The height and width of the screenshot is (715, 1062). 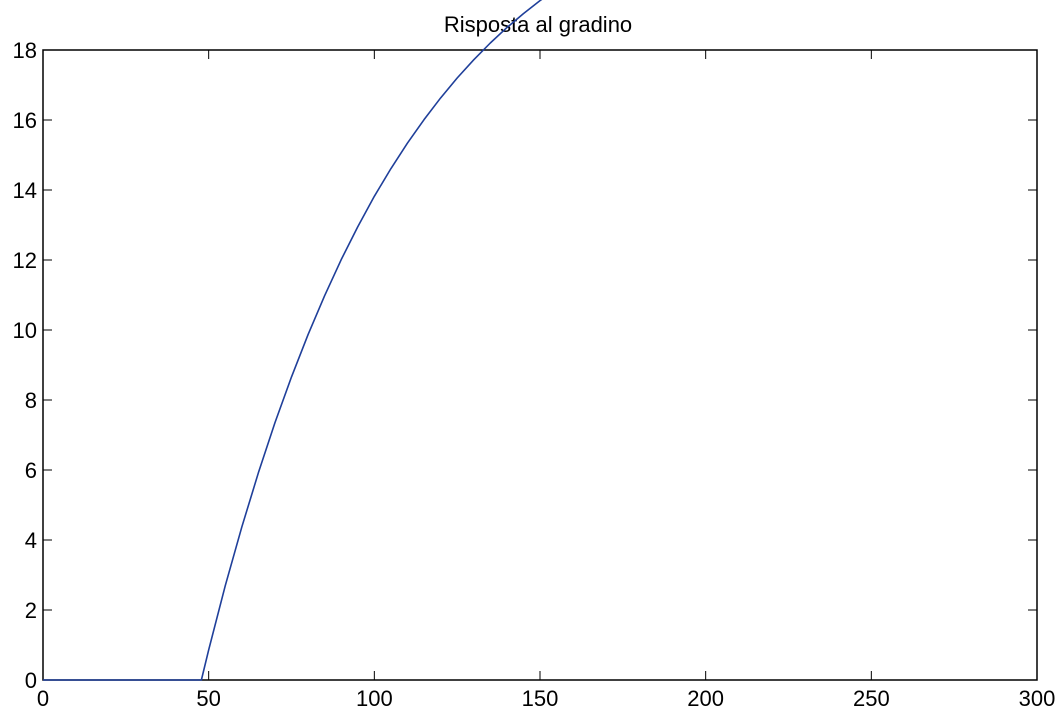 I want to click on x-tick-label: 0, so click(x=43, y=698).